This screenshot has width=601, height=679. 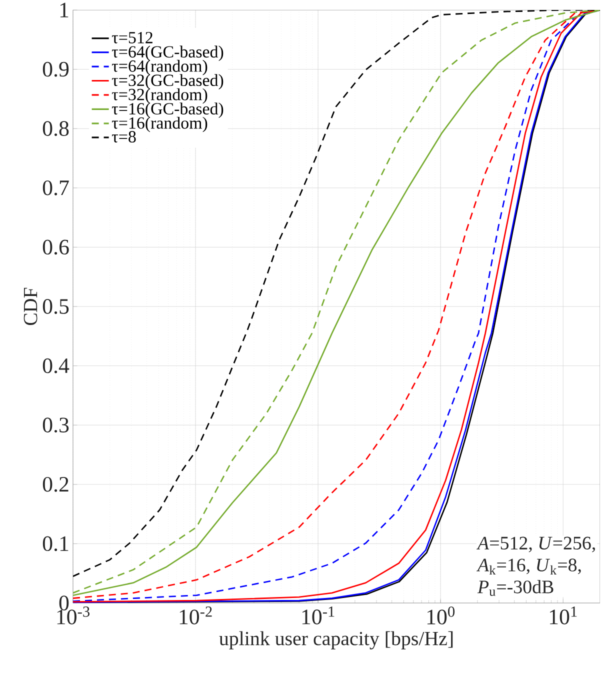 I want to click on legend-label: τ=32(random), so click(x=160, y=96).